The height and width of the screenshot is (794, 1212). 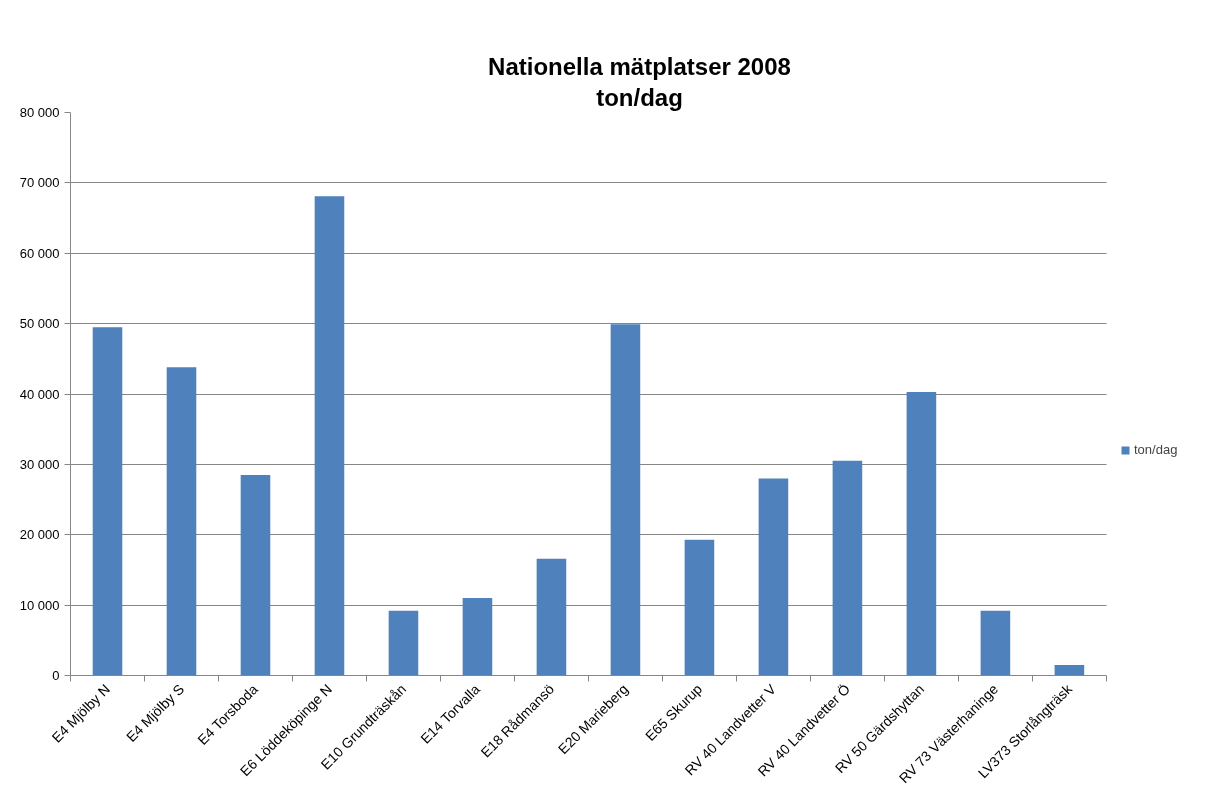 What do you see at coordinates (1156, 449) in the screenshot?
I see `legend-label: ton/dag` at bounding box center [1156, 449].